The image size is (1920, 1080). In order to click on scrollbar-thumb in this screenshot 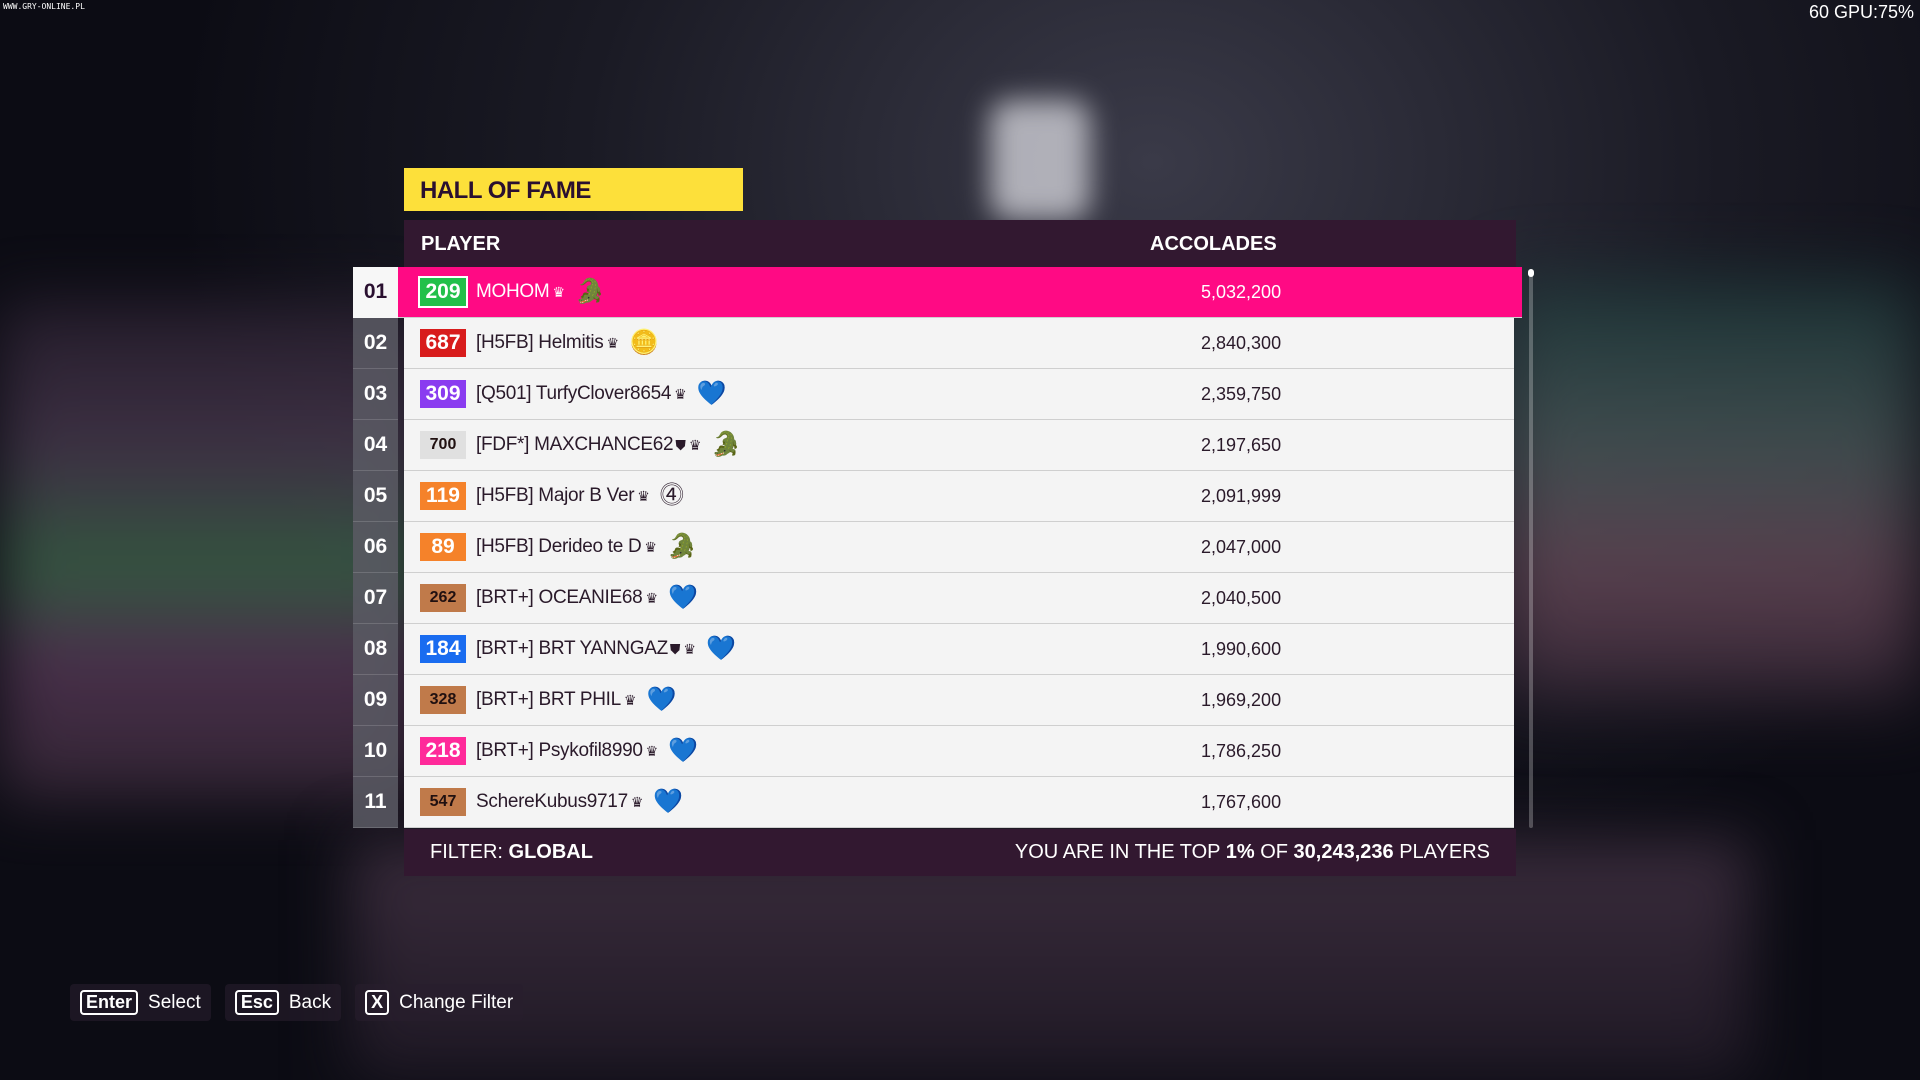, I will do `click(1531, 273)`.